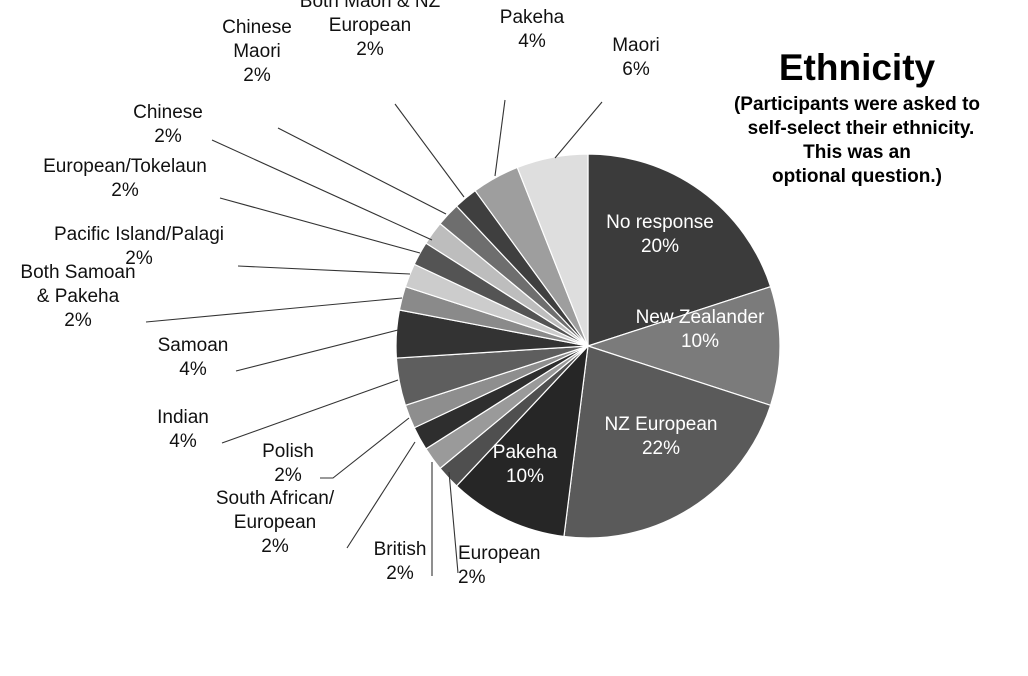 The width and height of the screenshot is (1028, 676). What do you see at coordinates (701, 317) in the screenshot?
I see `slice-category-label: New Zealander` at bounding box center [701, 317].